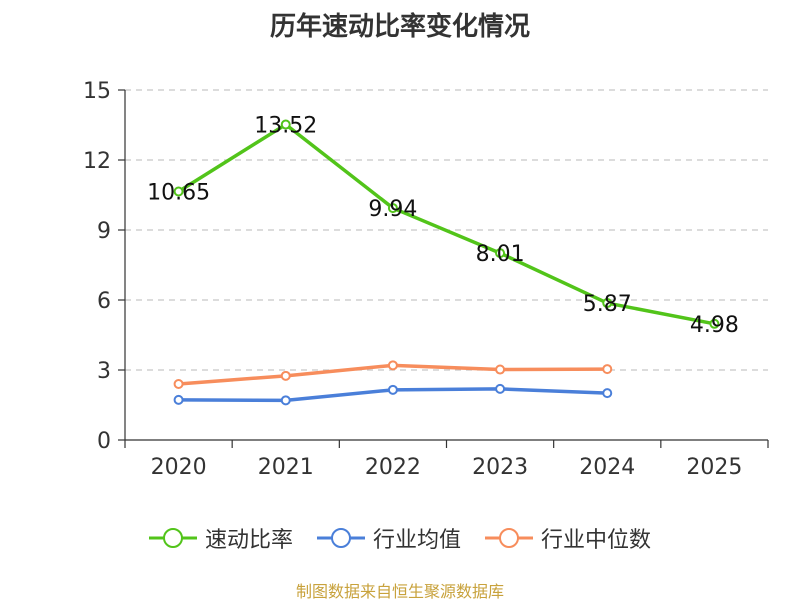 Image resolution: width=800 pixels, height=602 pixels. What do you see at coordinates (104, 441) in the screenshot?
I see `y-tick-label: 0` at bounding box center [104, 441].